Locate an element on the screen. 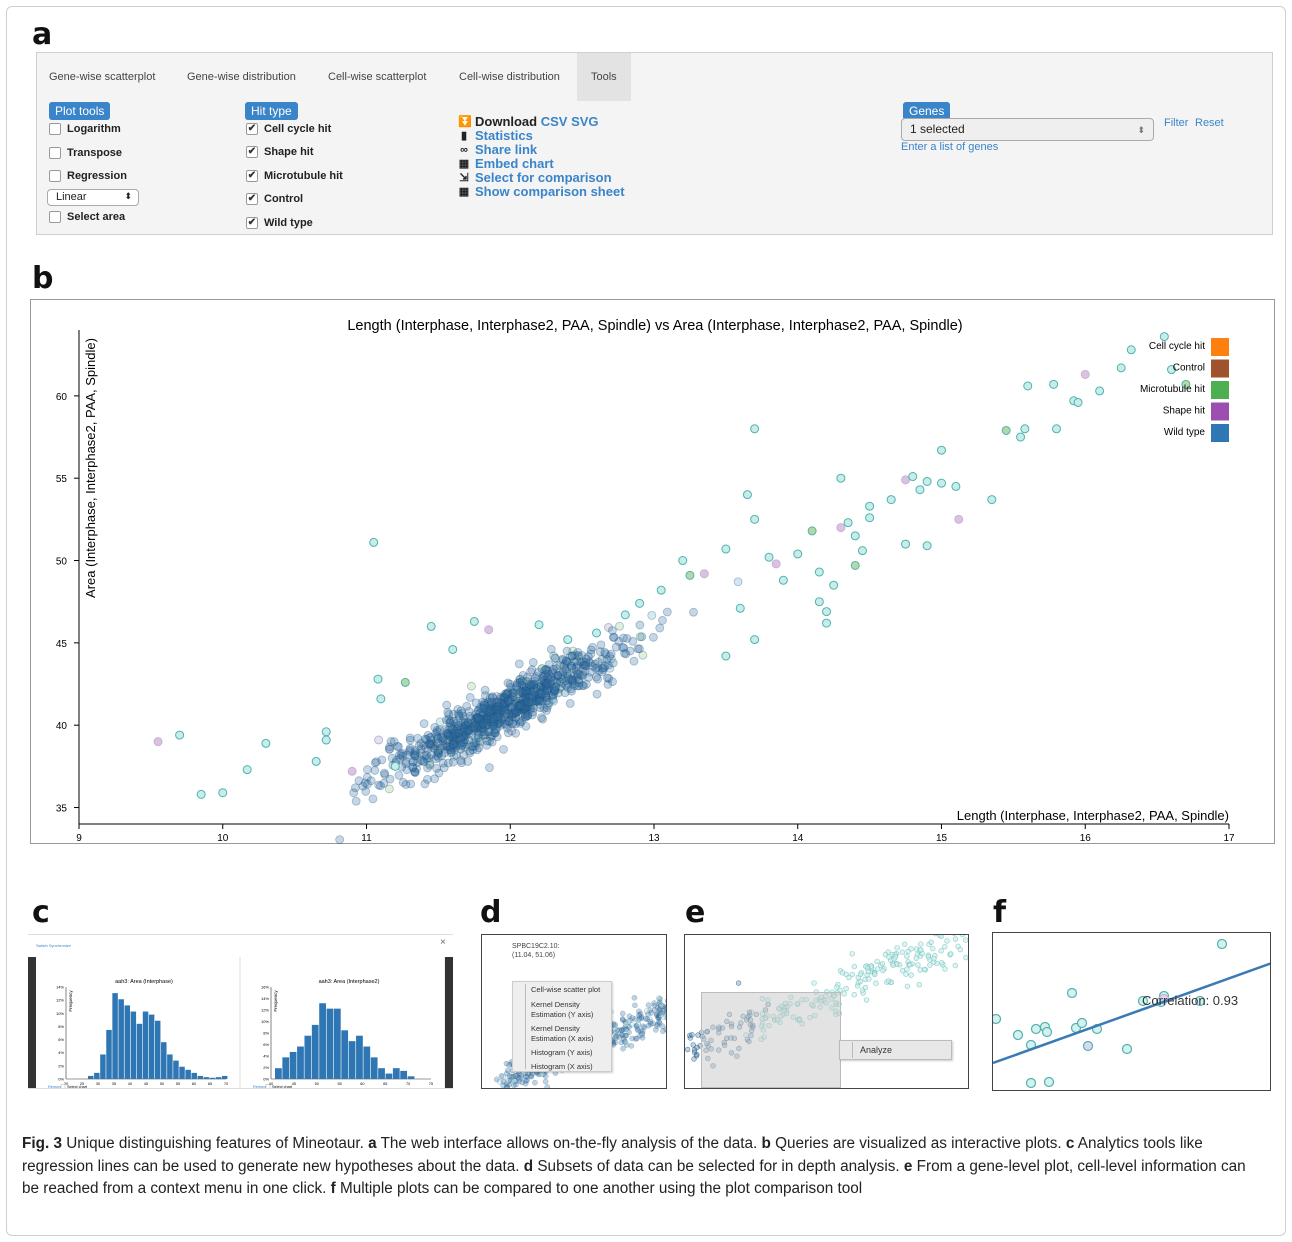 The image size is (1292, 1242). tab-cell-wise-scatterplot: Cell-wise scatterplot is located at coordinates (377, 77).